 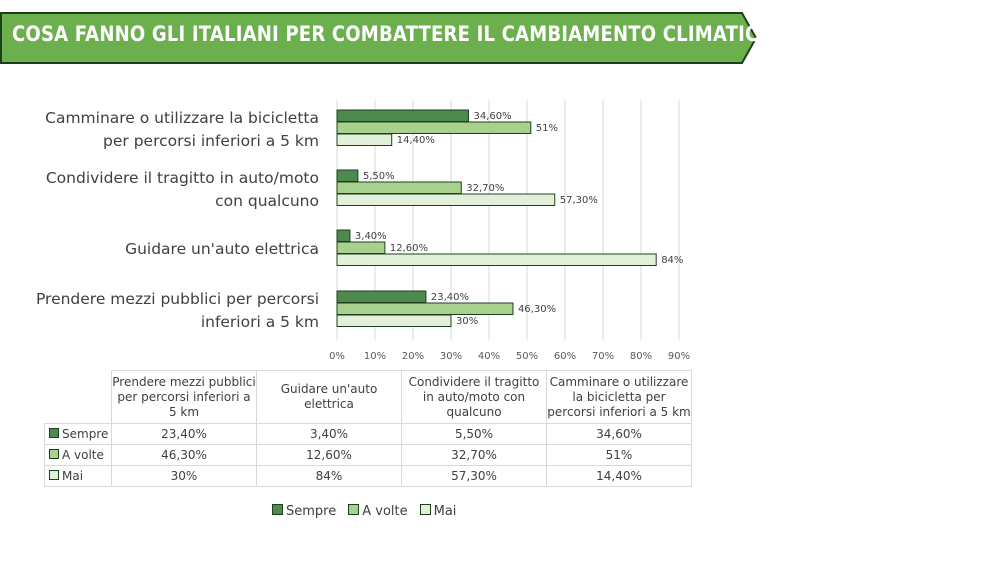 I want to click on table-cell: 46,30%, so click(x=184, y=455).